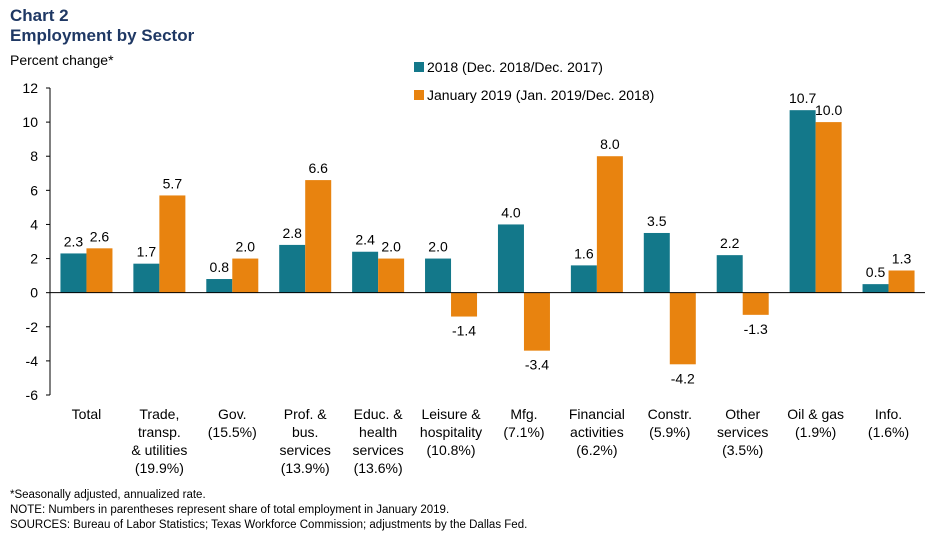  Describe the element at coordinates (683, 378) in the screenshot. I see `data-label-jan-2019: -4.2` at that location.